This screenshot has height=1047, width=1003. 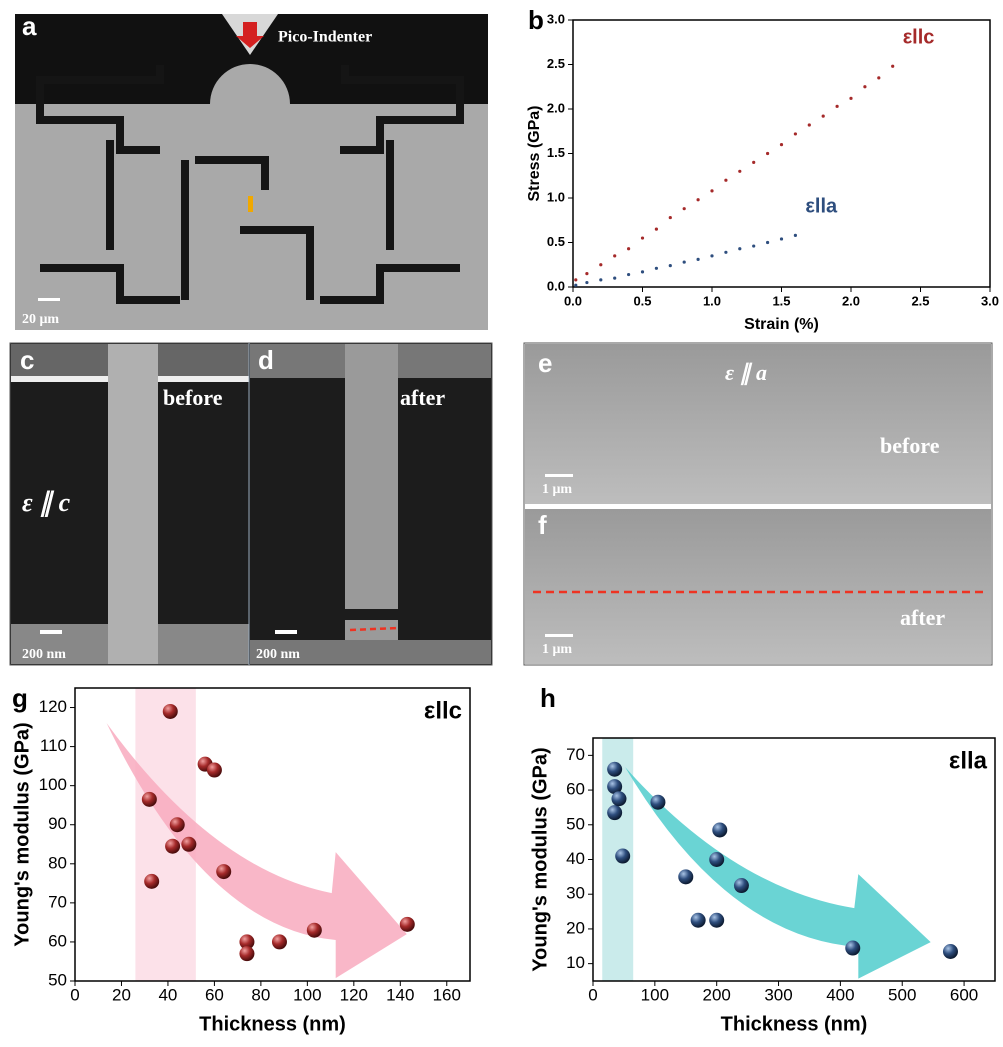 I want to click on scale-label: 20 μm, so click(x=40, y=319).